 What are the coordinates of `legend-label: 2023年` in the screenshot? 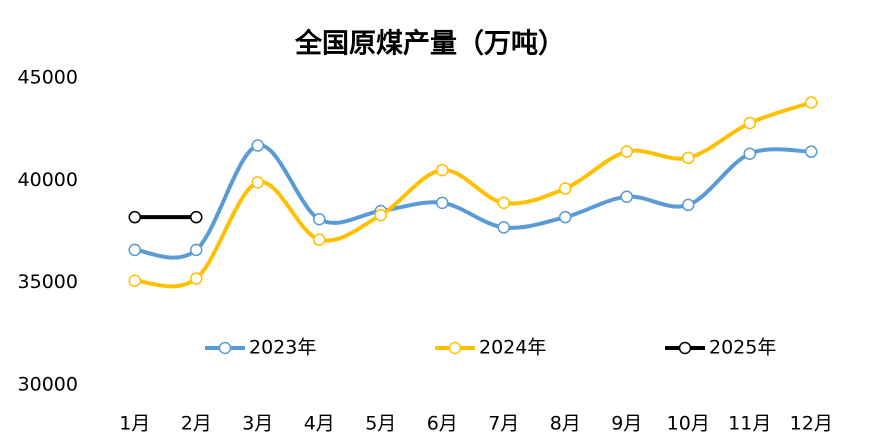 It's located at (282, 348).